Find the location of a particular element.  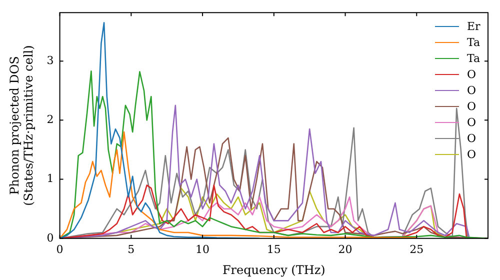

y-tick-label: 2 is located at coordinates (50, 119).